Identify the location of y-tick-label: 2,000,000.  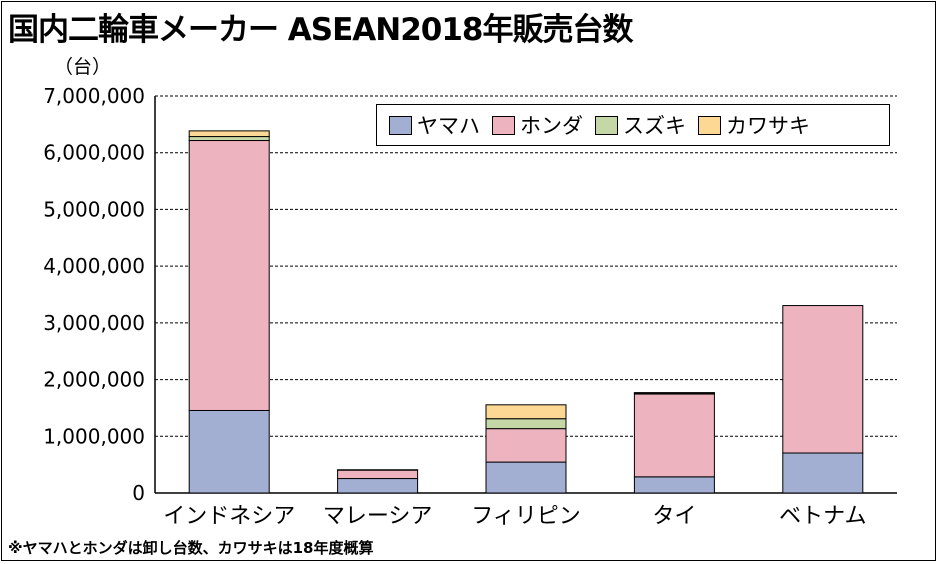
(94, 380).